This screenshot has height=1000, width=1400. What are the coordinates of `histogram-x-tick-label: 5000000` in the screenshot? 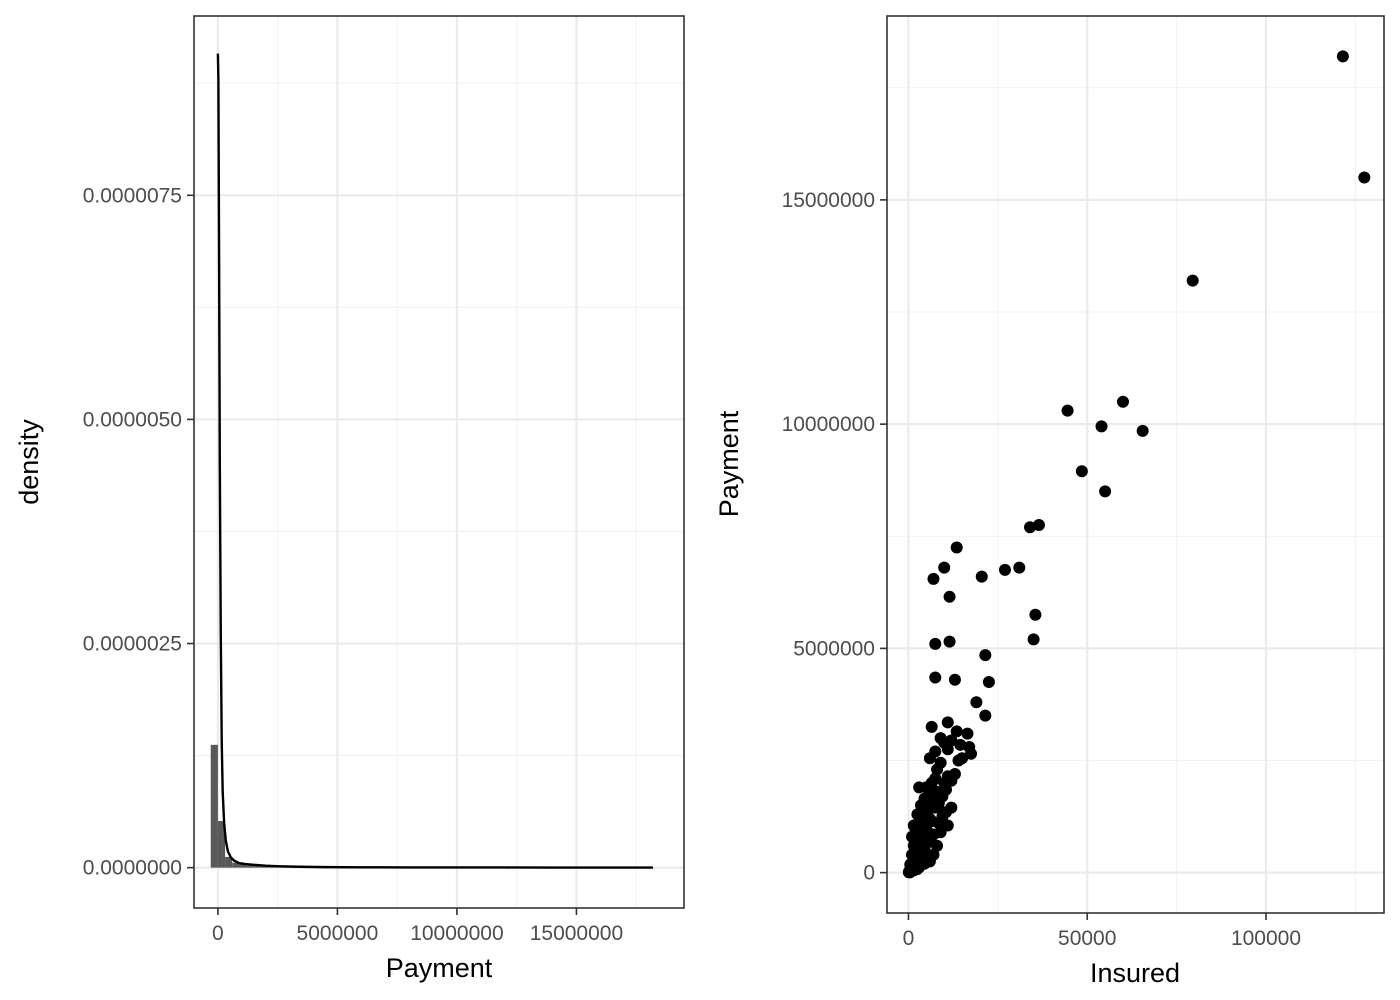 It's located at (338, 933).